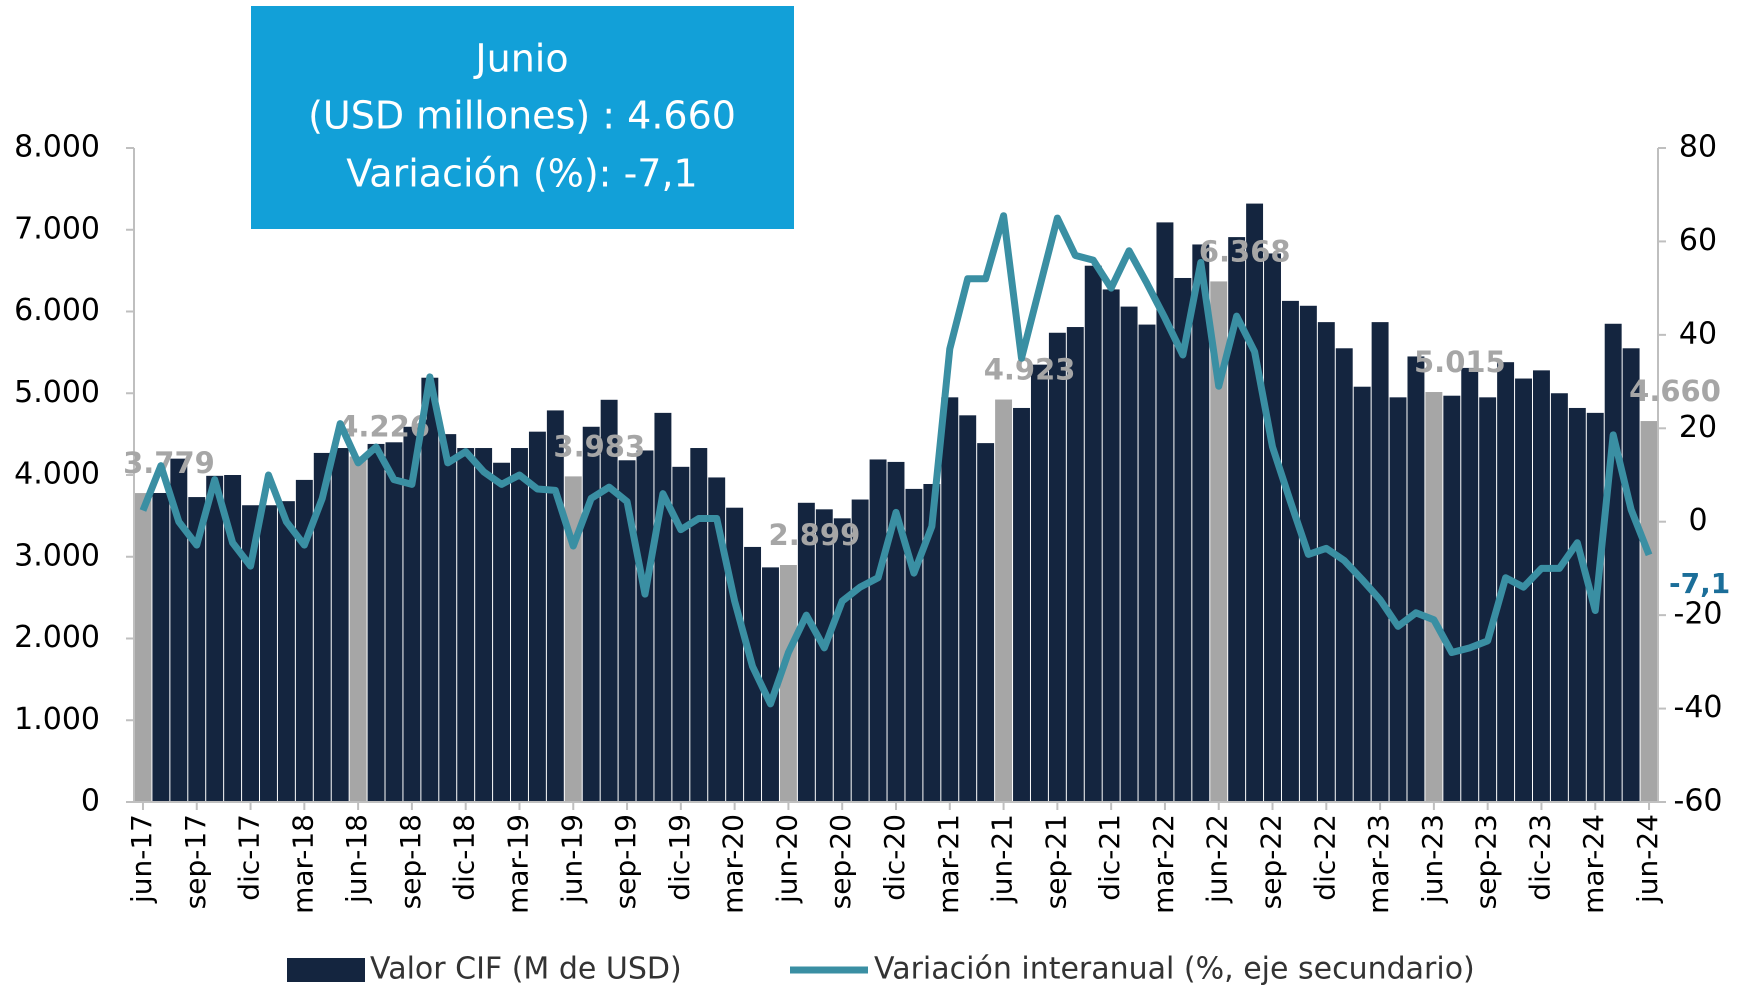  What do you see at coordinates (1698, 333) in the screenshot?
I see `y2-tick-label: 40` at bounding box center [1698, 333].